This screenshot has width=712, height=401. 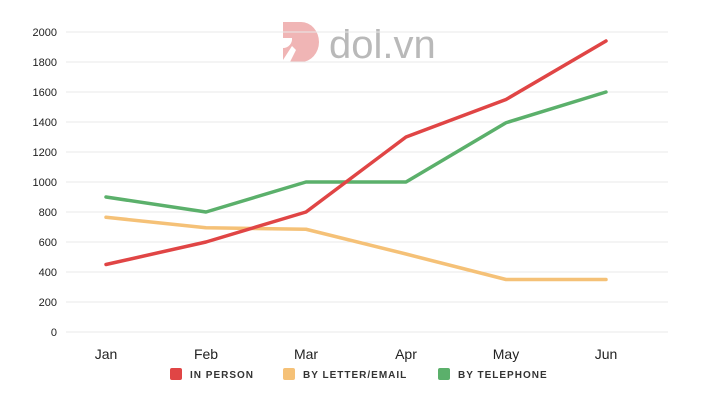 I want to click on legend-item-by-telephone: BY TELEPHONE, so click(x=493, y=374).